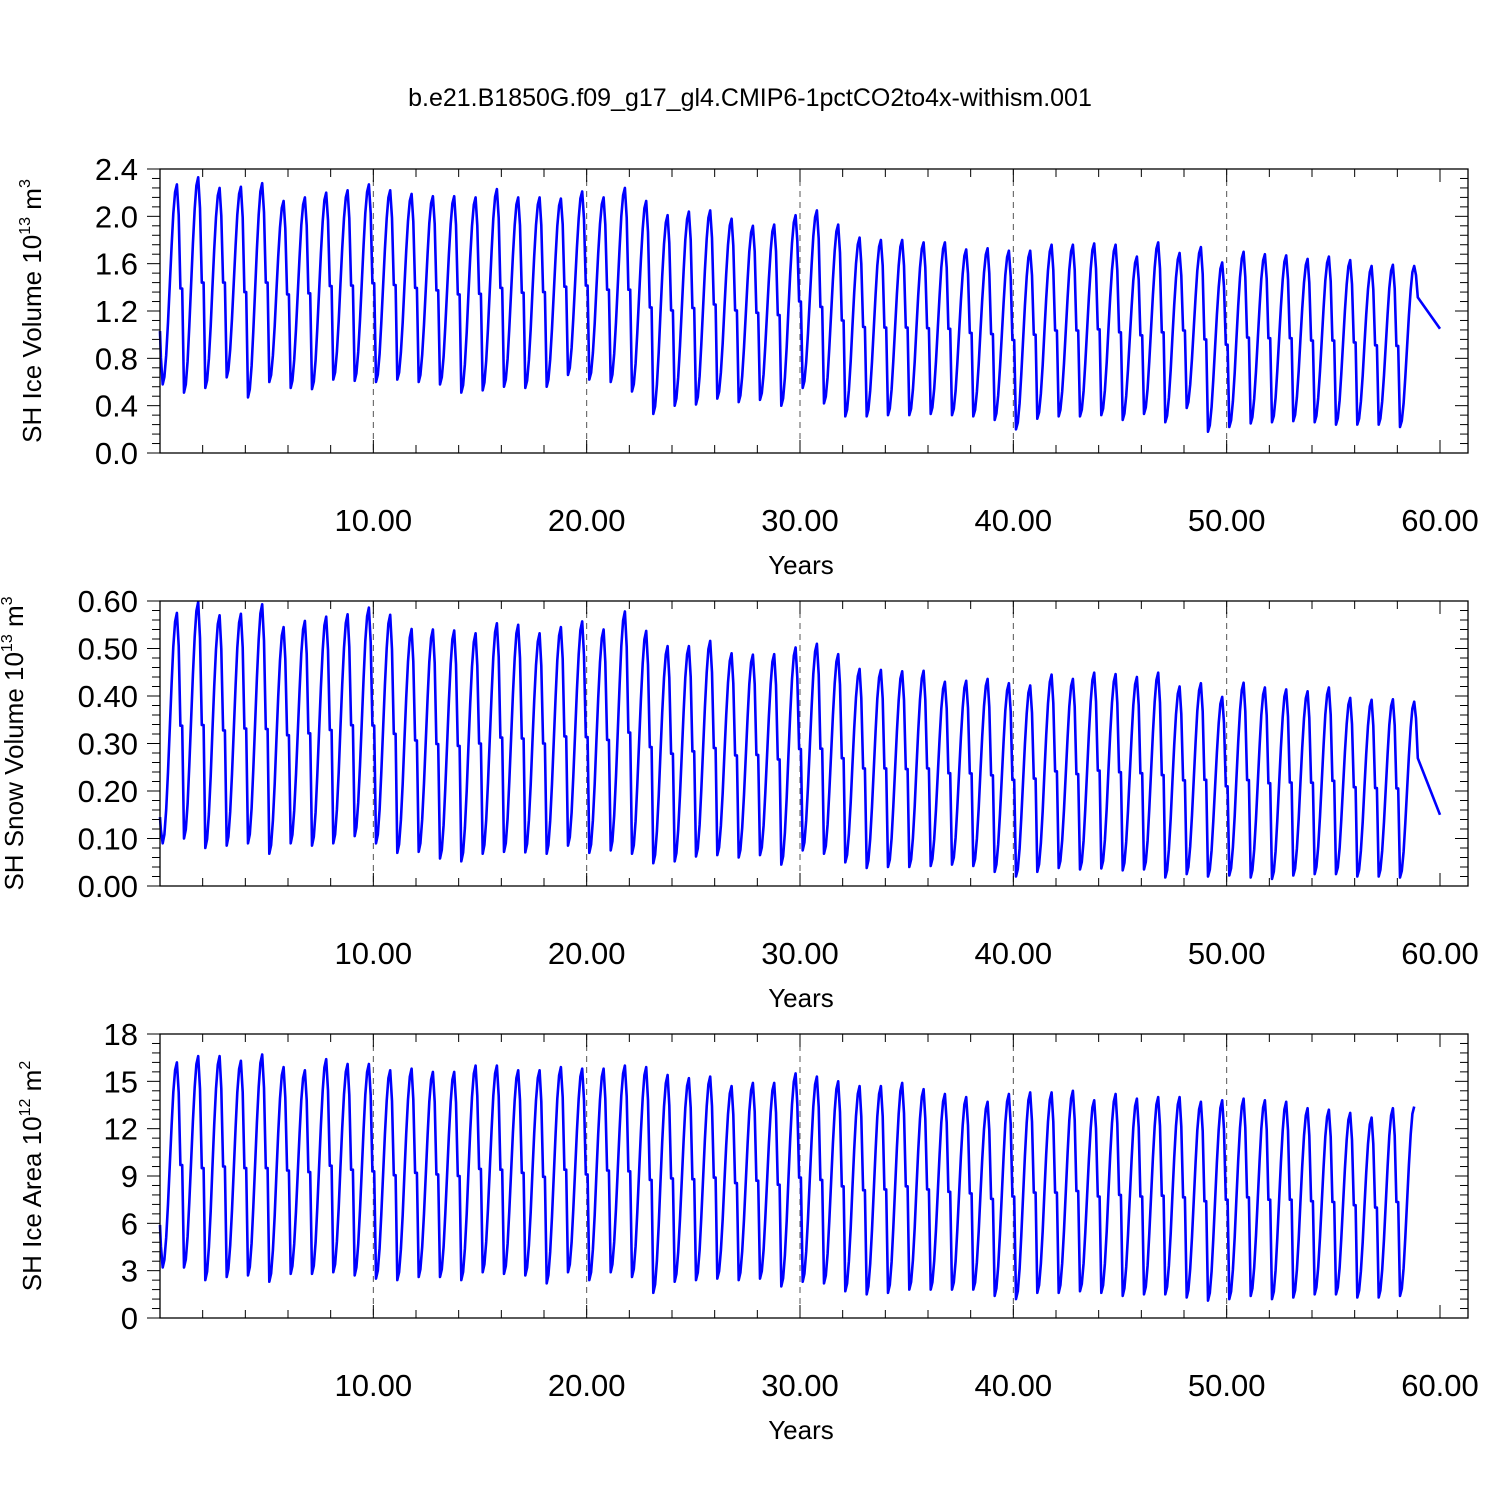  Describe the element at coordinates (116, 311) in the screenshot. I see `y-tick-label: 1.2` at that location.